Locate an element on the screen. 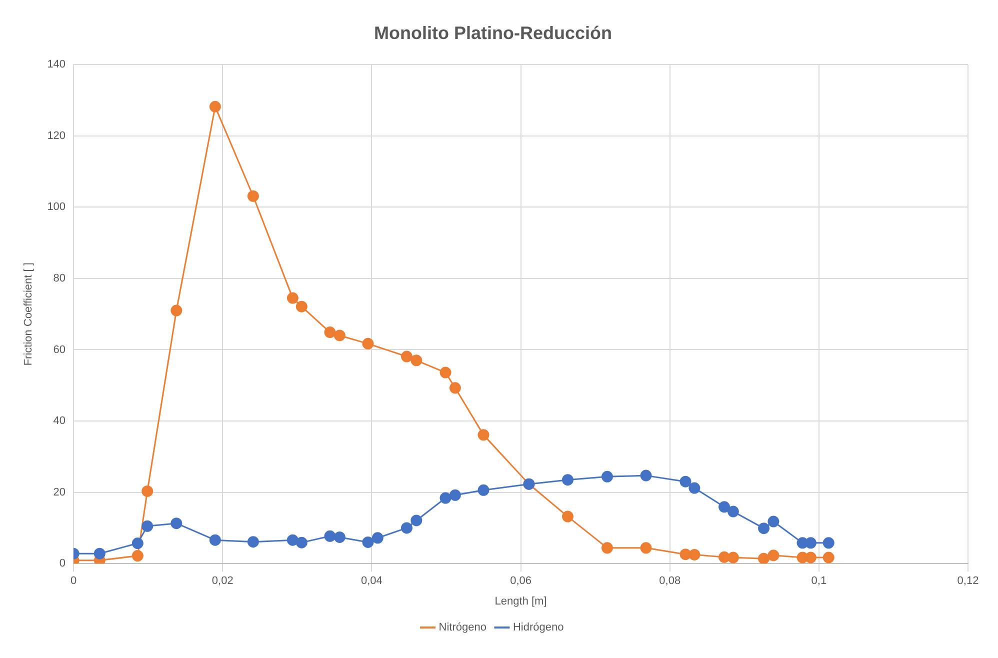 The width and height of the screenshot is (998, 658). x-tick-label: 0,06 is located at coordinates (521, 581).